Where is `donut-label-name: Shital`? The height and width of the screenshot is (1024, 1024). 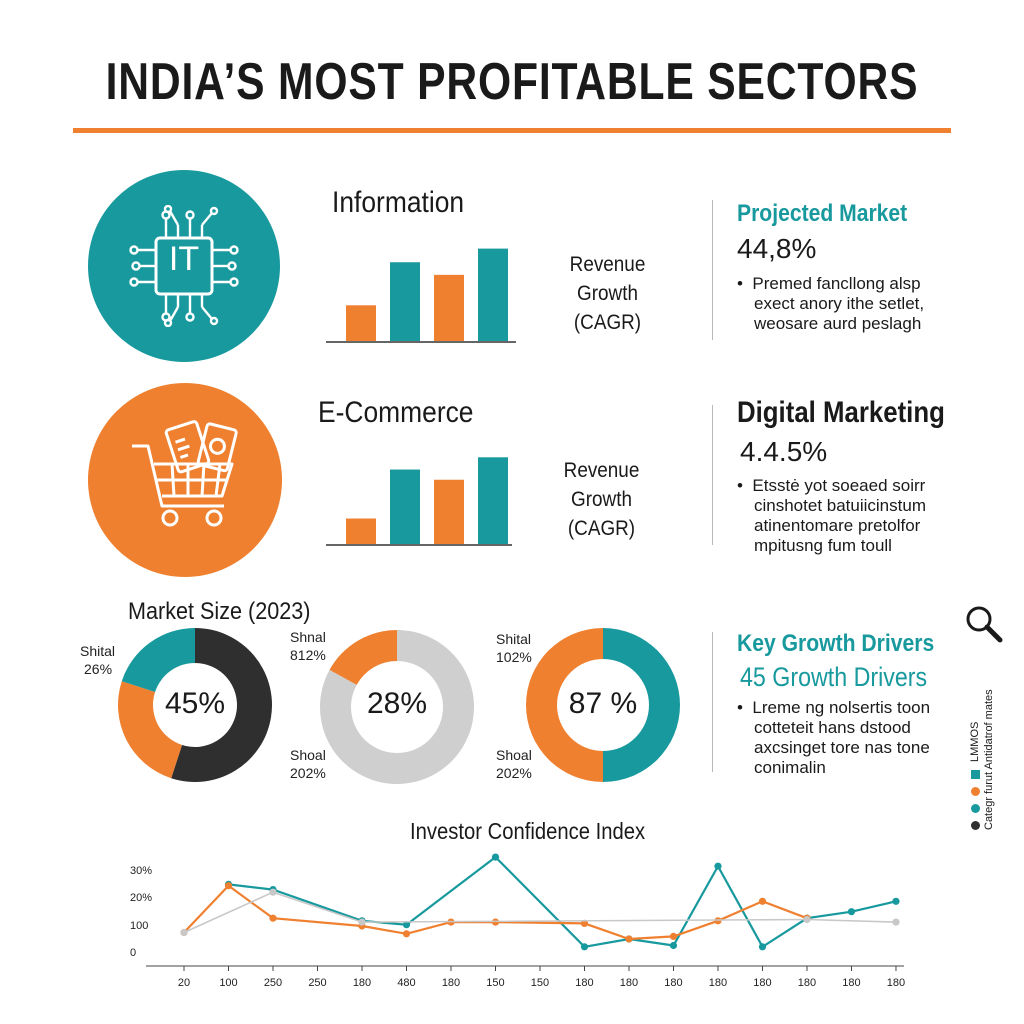 donut-label-name: Shital is located at coordinates (98, 651).